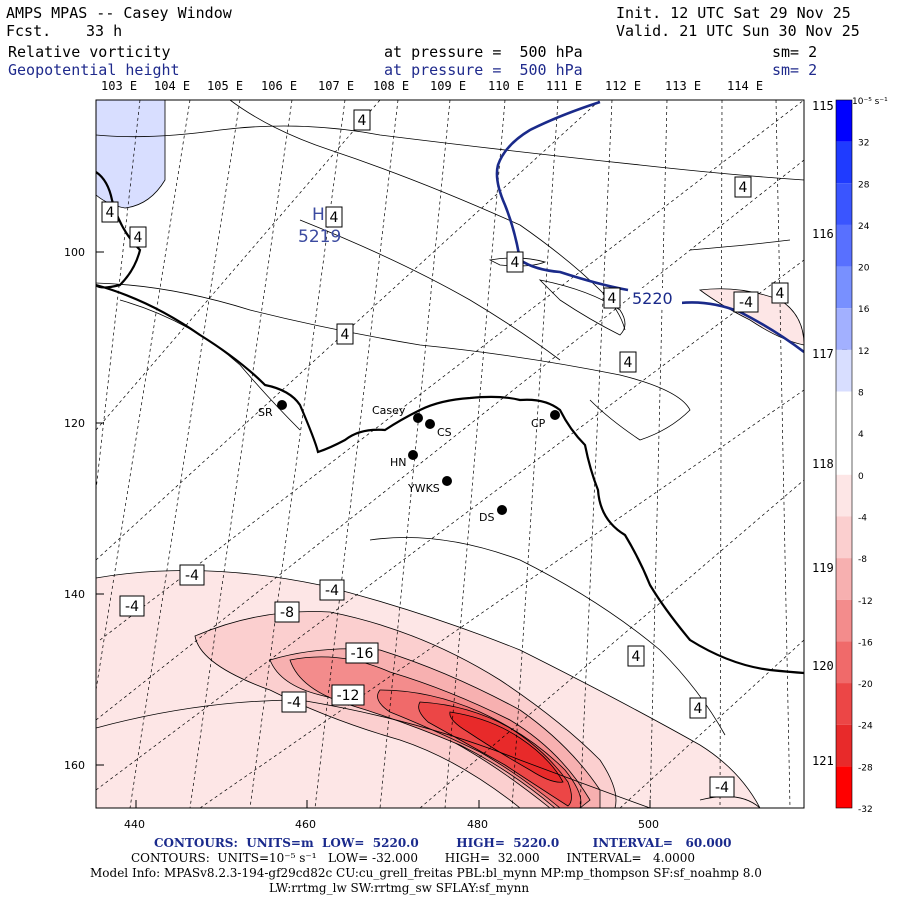  I want to click on high-marker: H, so click(318, 215).